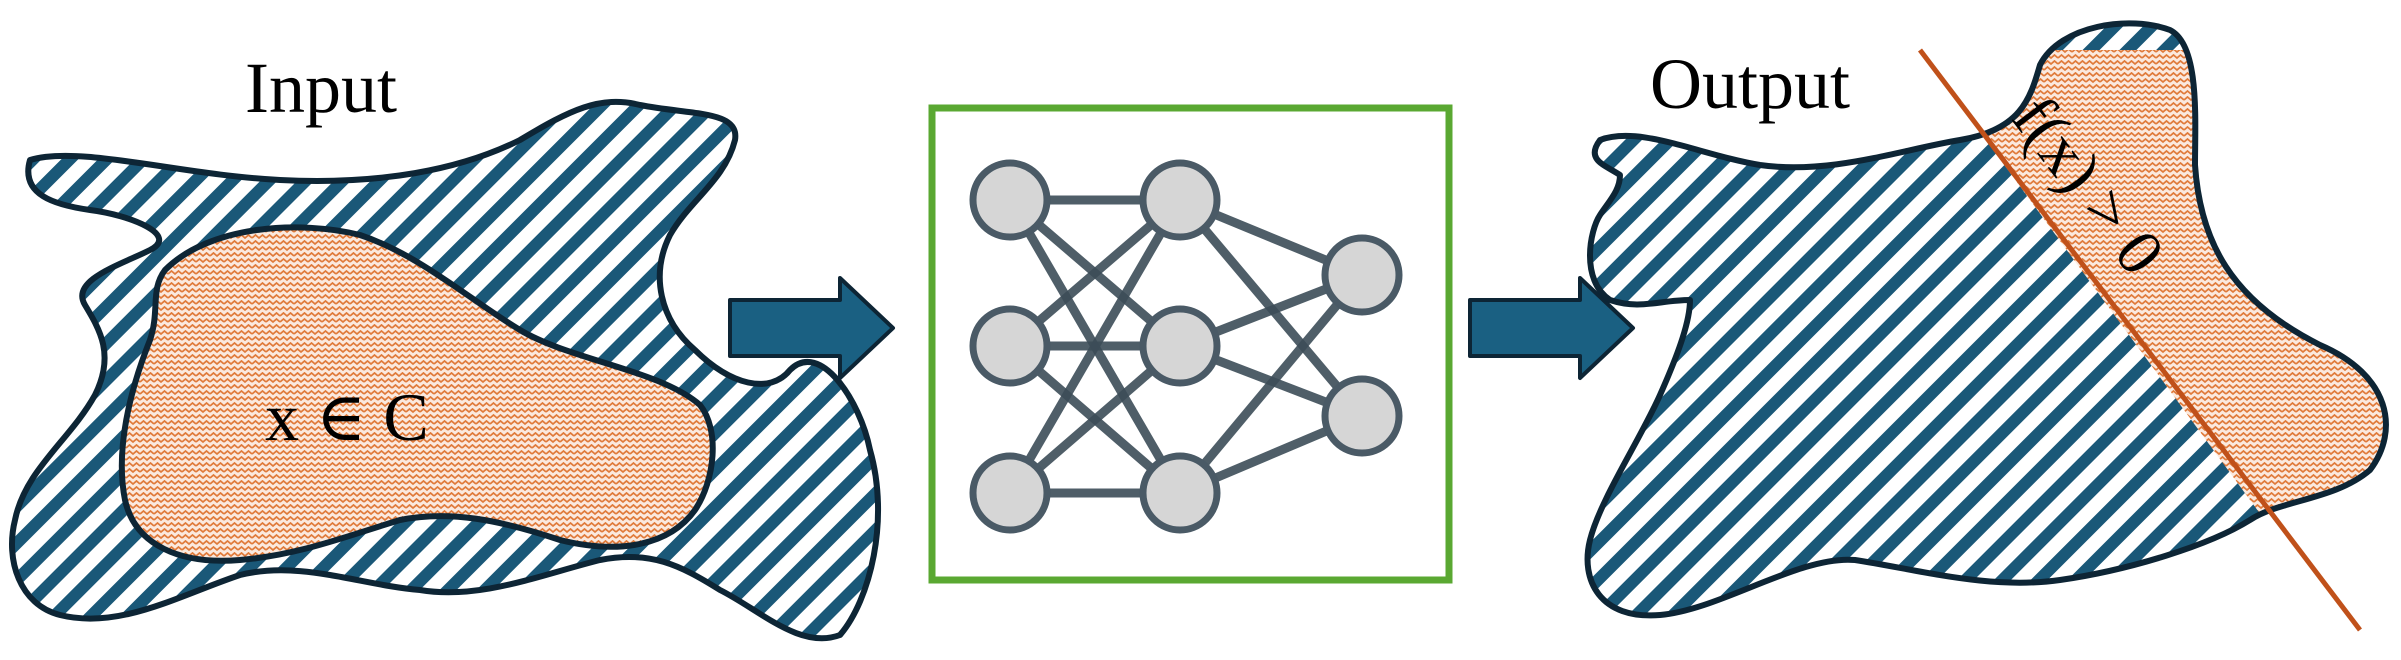  Describe the element at coordinates (1750, 84) in the screenshot. I see `output-title: Output` at that location.